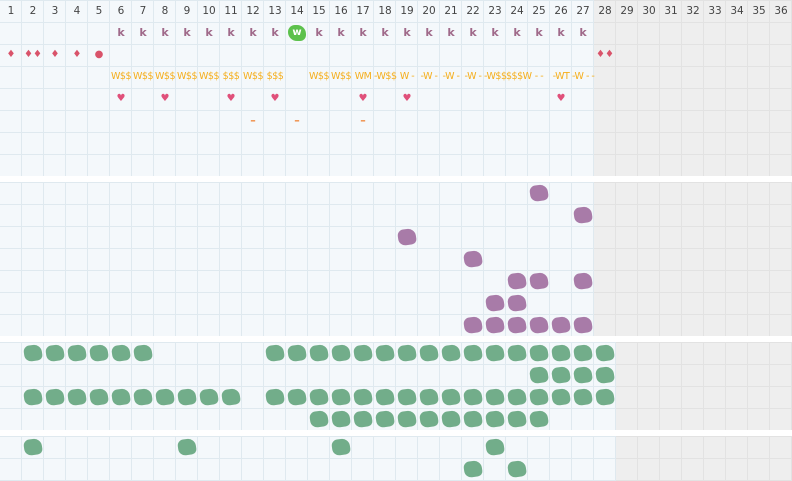 This screenshot has height=481, width=792. Describe the element at coordinates (561, 76) in the screenshot. I see `money-marker: -WT` at that location.